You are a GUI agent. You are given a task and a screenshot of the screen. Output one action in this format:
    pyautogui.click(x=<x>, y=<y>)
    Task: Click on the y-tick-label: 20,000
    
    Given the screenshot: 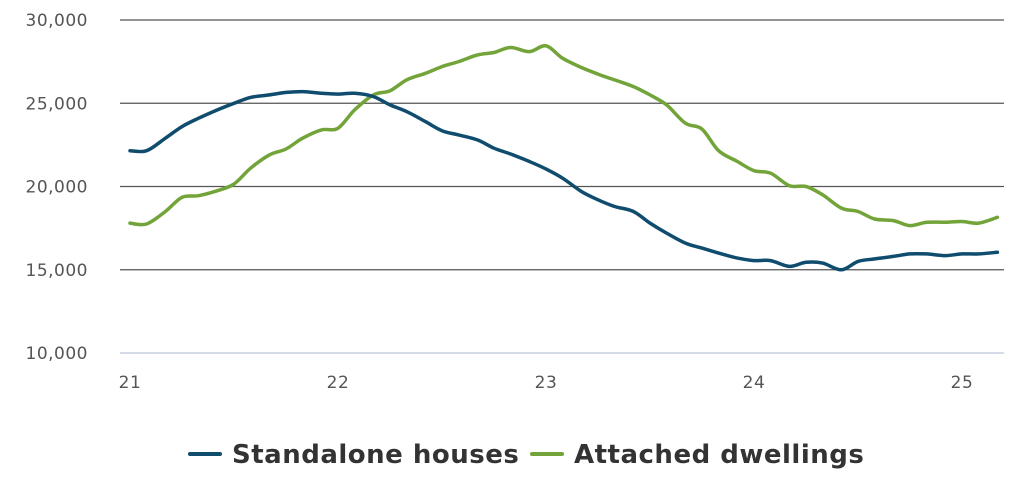 What is the action you would take?
    pyautogui.click(x=57, y=188)
    